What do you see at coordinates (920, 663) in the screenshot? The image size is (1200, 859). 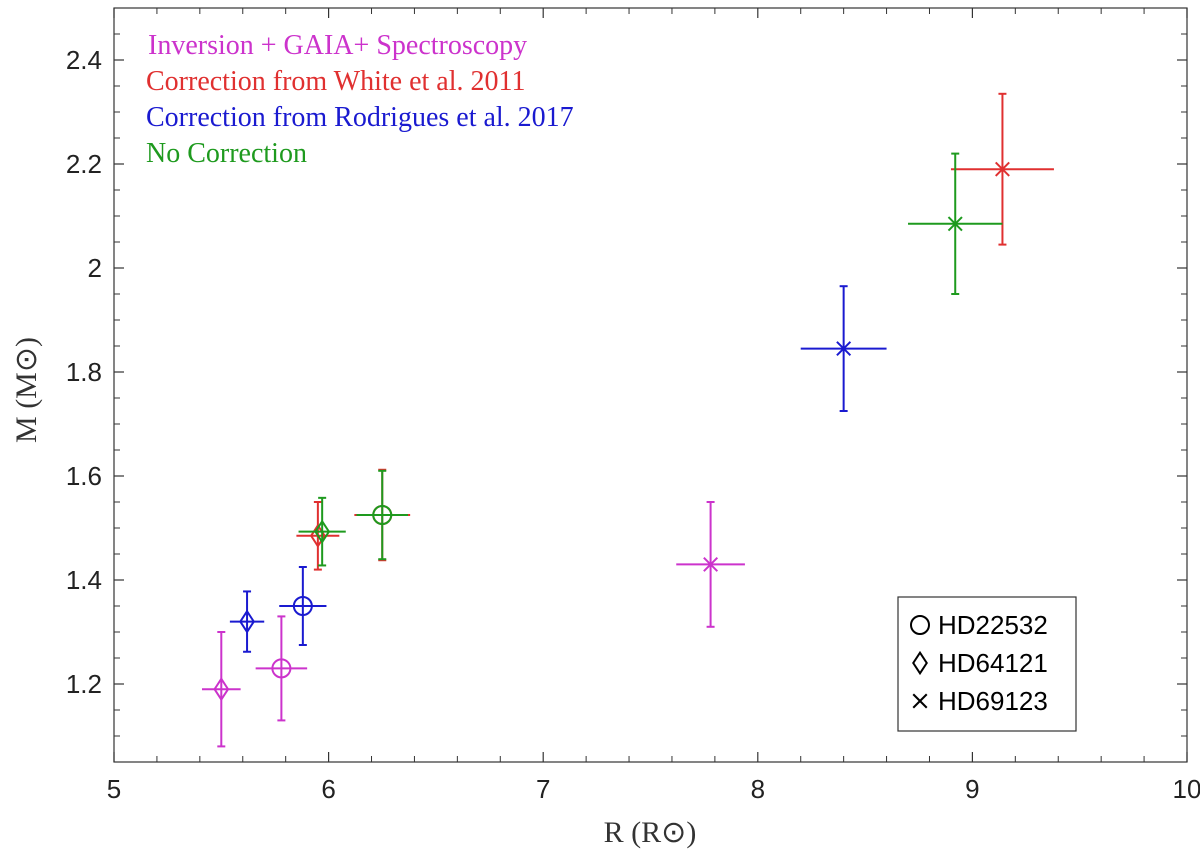 I see `diamond-legend-icon` at bounding box center [920, 663].